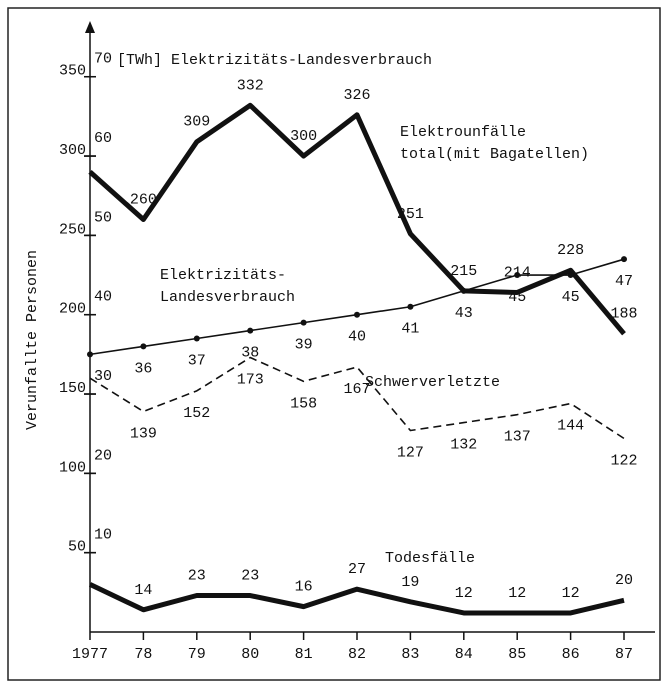  I want to click on series-label: Schwerverletzte, so click(432, 382).